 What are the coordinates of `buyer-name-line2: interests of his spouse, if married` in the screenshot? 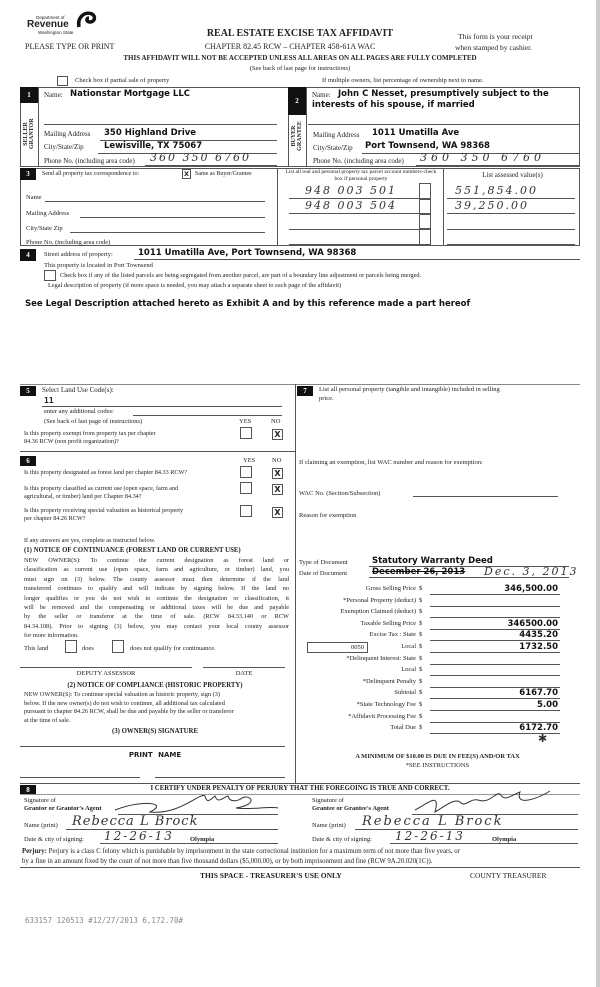 It's located at (393, 105).